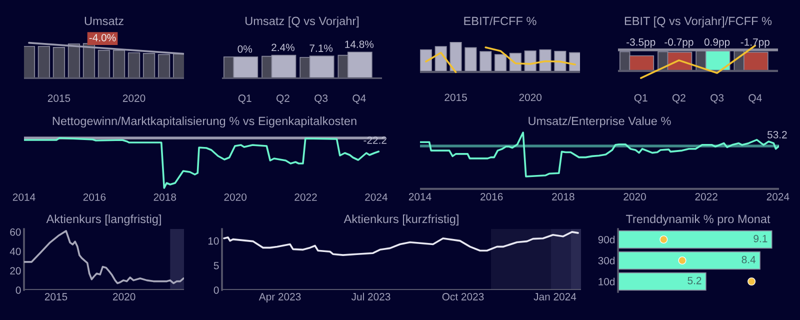 This screenshot has height=320, width=800. Describe the element at coordinates (15, 271) in the screenshot. I see `y-tick-label: 20` at that location.